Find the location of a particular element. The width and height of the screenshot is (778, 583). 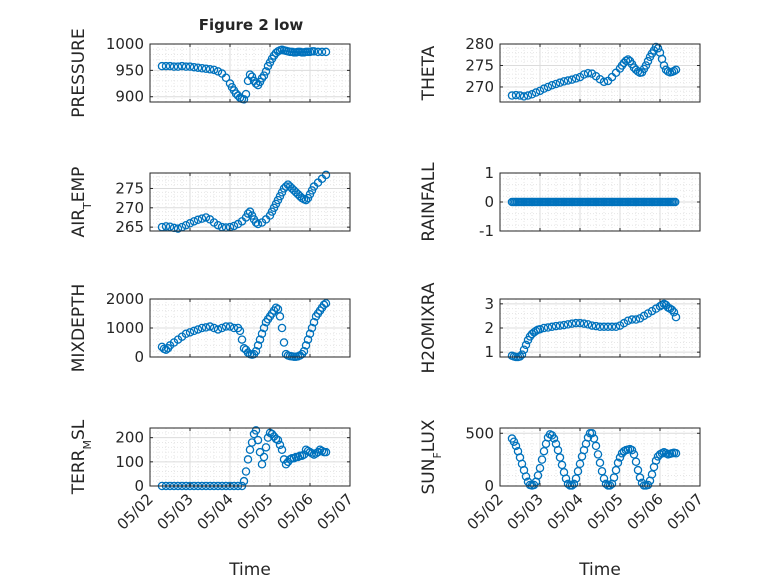

y-tick-label: 3 is located at coordinates (489, 304).